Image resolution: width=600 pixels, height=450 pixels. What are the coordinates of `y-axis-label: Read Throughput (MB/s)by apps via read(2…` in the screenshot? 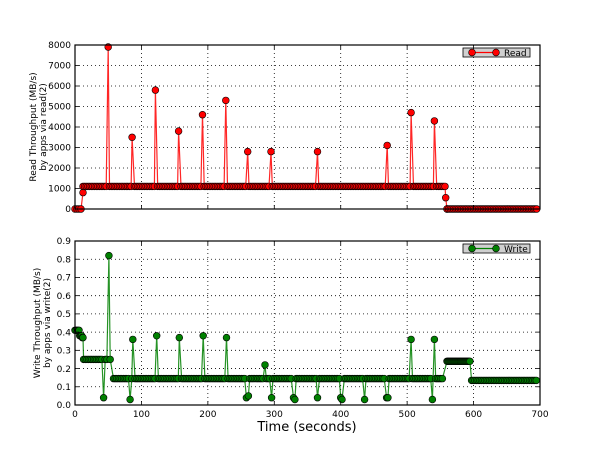 It's located at (39, 126).